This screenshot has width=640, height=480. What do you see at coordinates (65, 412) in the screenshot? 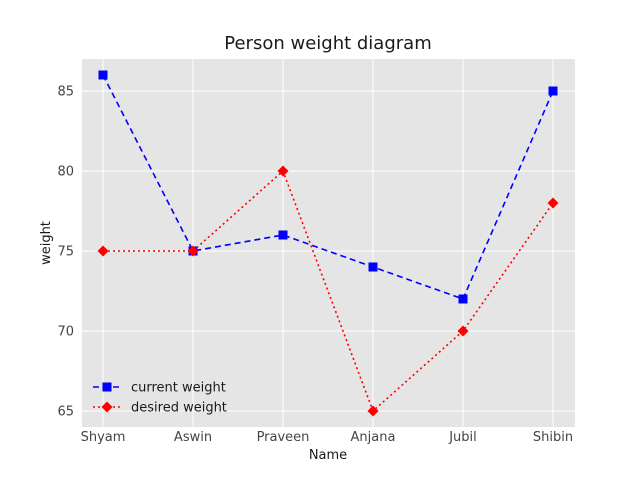
I see `y-tick-label: 65` at bounding box center [65, 412].